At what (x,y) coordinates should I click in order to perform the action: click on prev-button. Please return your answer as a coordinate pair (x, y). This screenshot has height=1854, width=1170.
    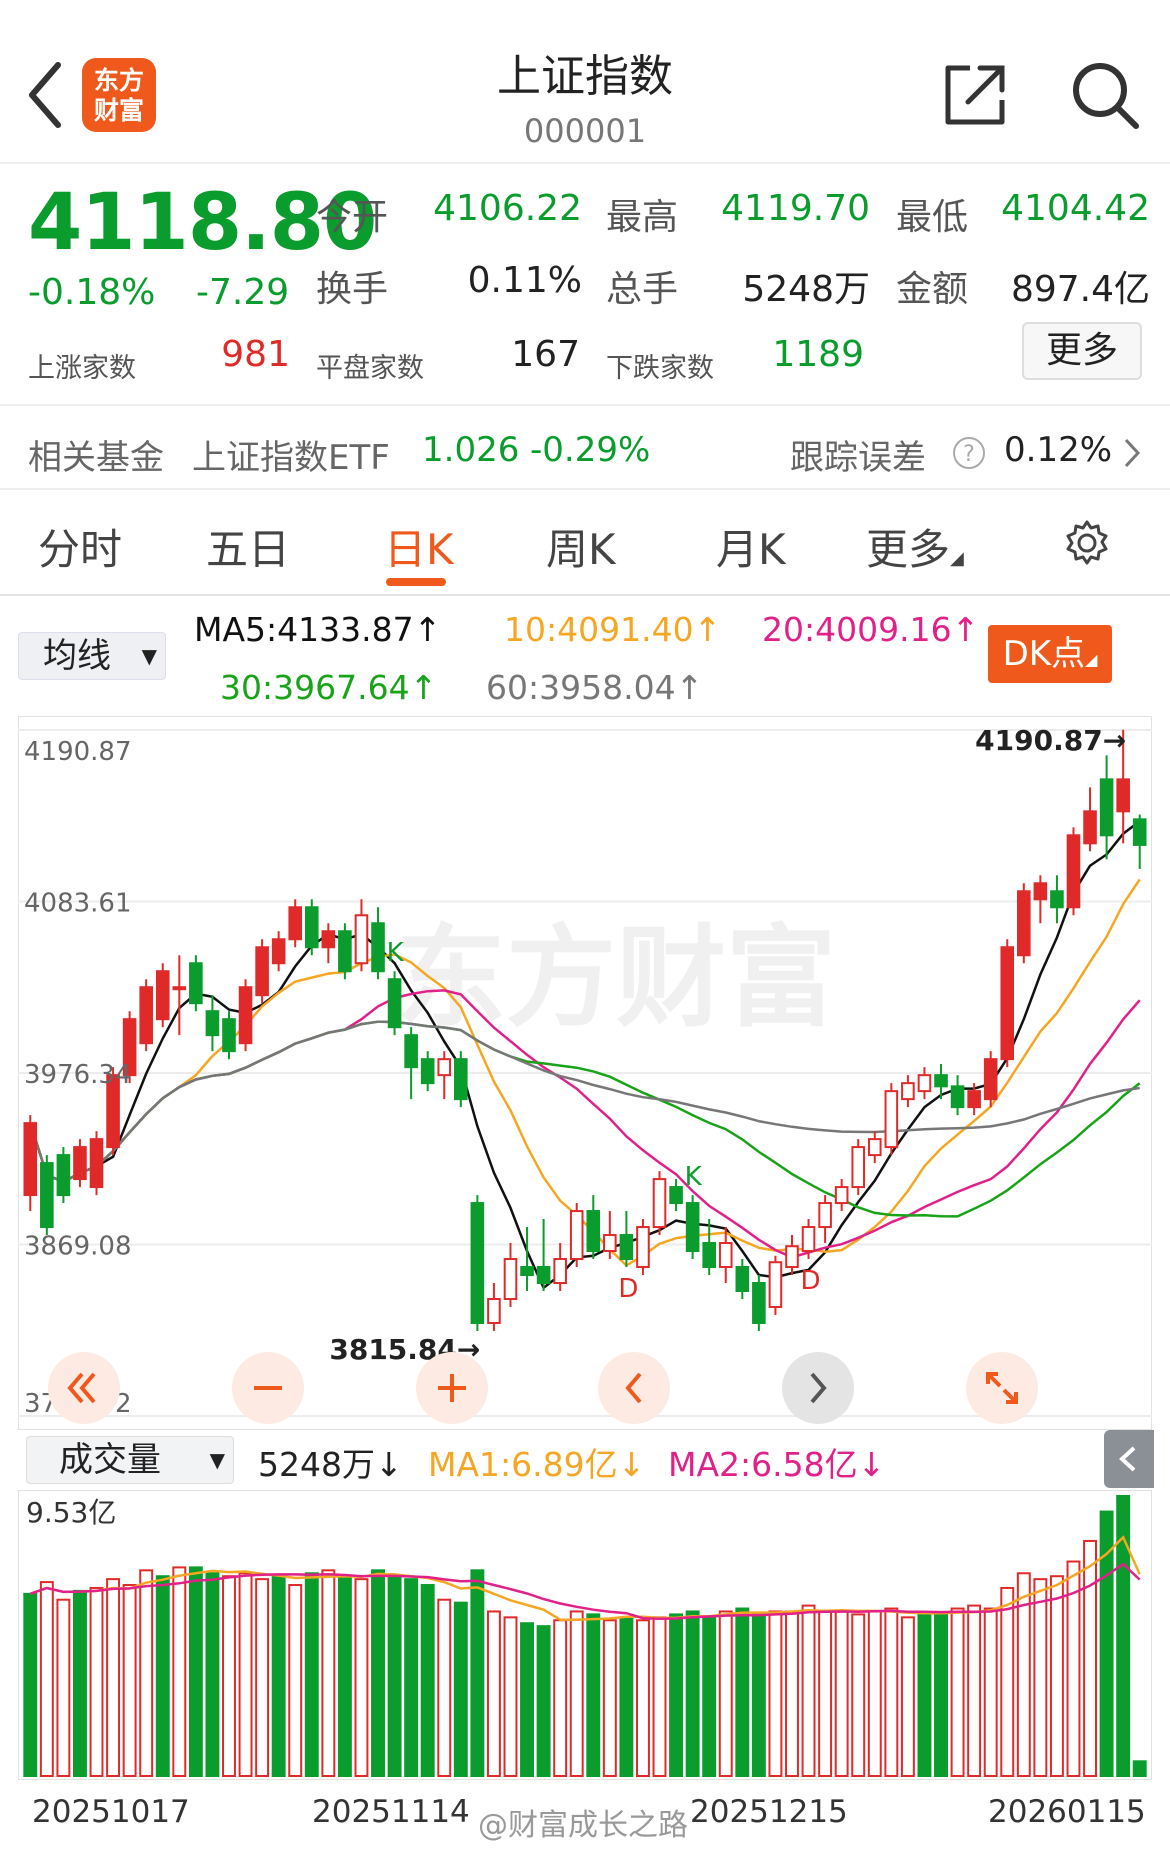
    Looking at the image, I should click on (634, 1388).